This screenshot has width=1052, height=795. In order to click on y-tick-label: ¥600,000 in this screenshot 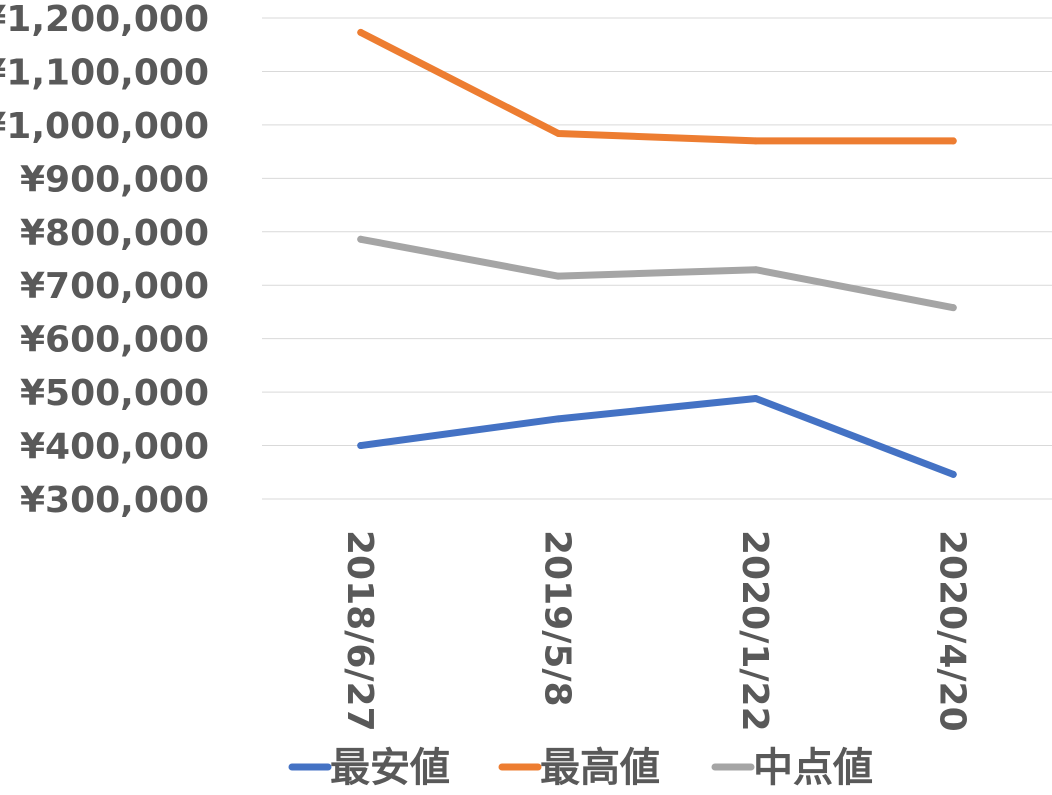, I will do `click(114, 340)`.